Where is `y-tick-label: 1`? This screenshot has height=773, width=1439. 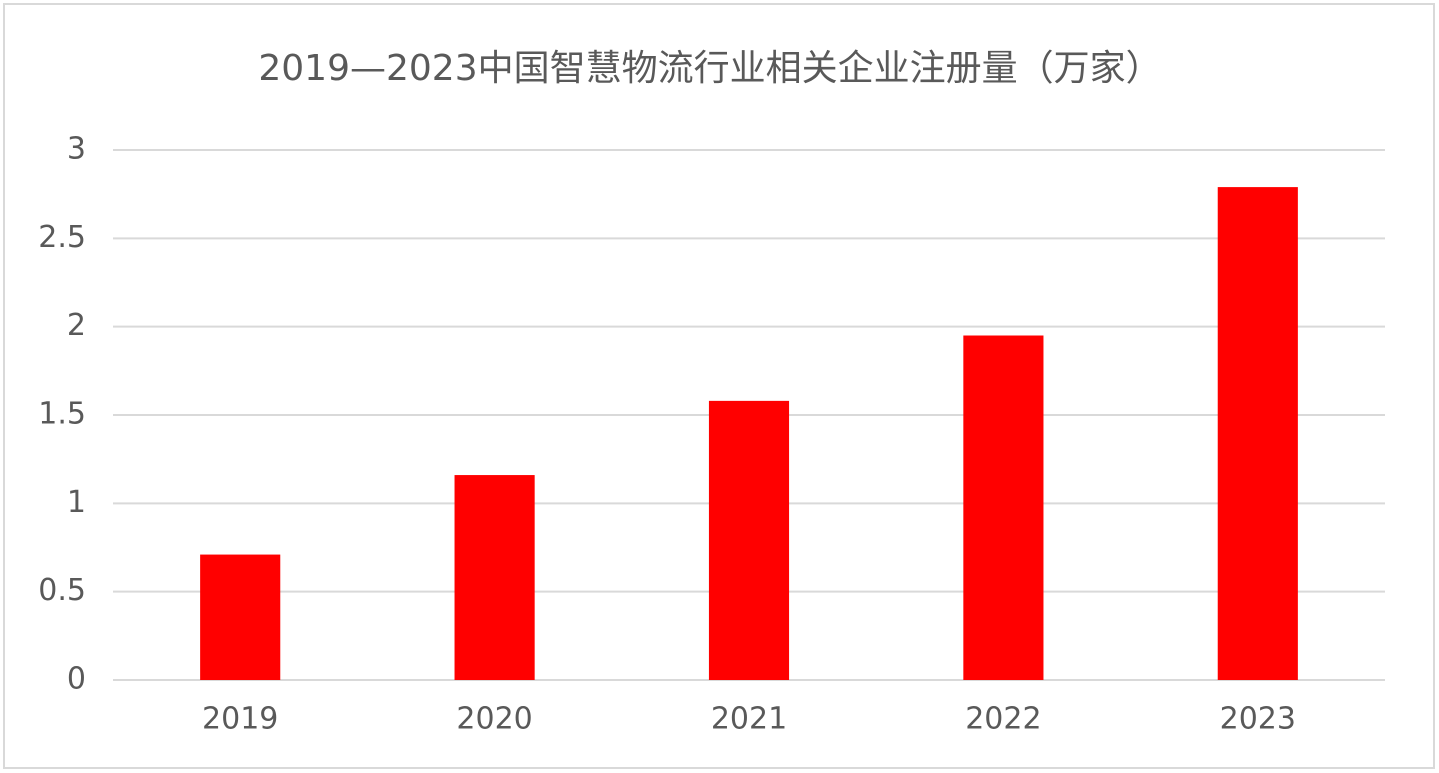 y-tick-label: 1 is located at coordinates (76, 502).